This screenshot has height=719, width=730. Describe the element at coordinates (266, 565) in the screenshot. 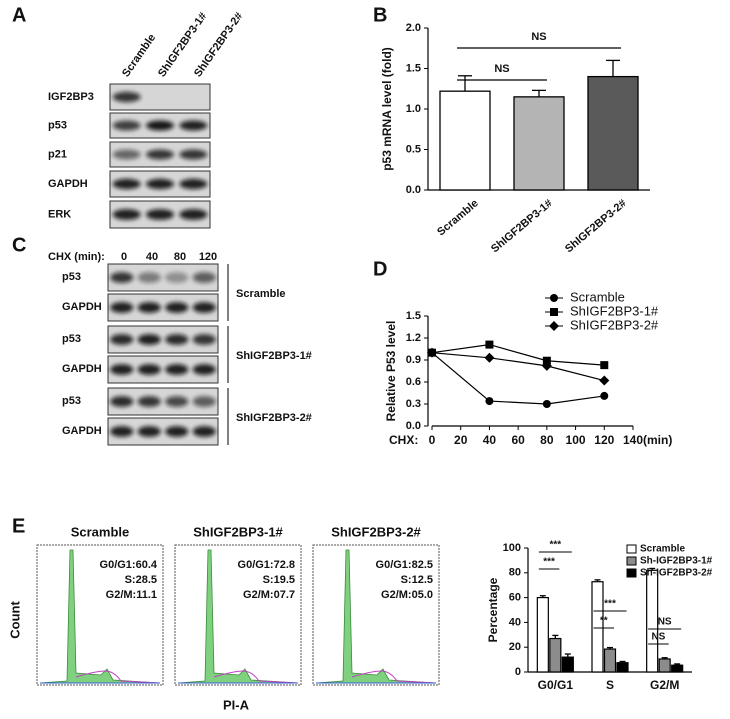

I see `cell-cycle-stat: G0/G1:72.8` at that location.